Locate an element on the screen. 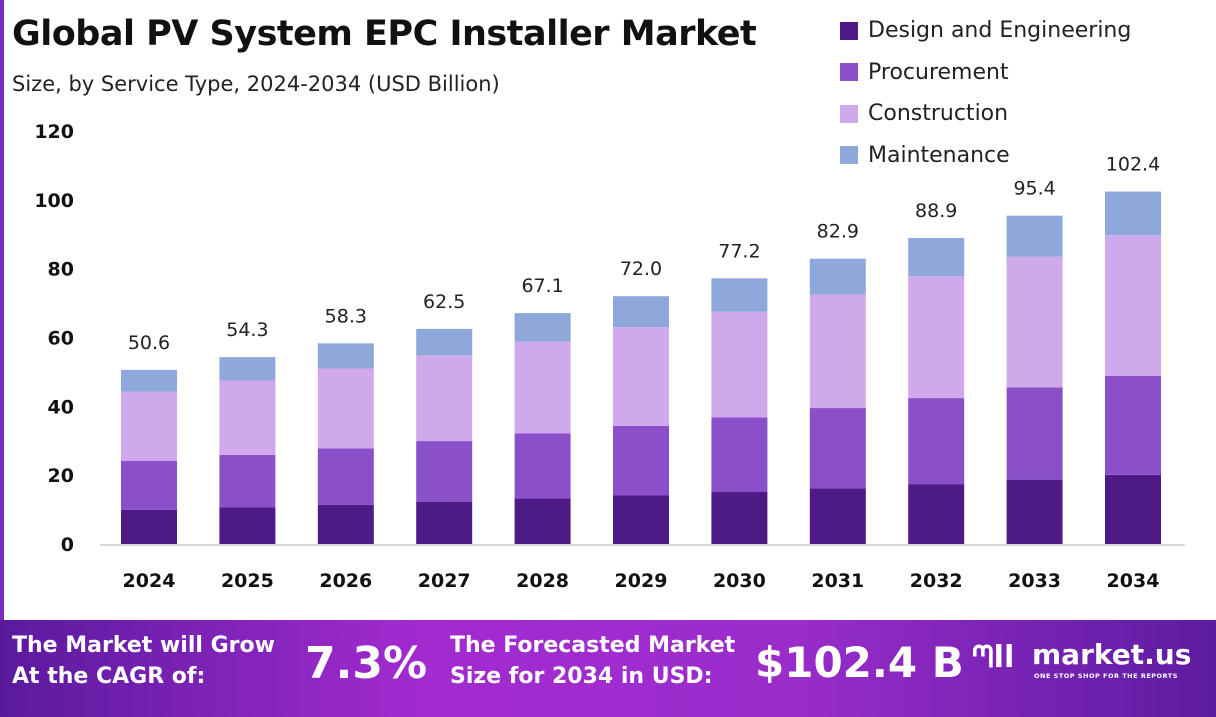 This screenshot has width=1216, height=717. cagr-label-line2: At the CAGR of: is located at coordinates (109, 676).